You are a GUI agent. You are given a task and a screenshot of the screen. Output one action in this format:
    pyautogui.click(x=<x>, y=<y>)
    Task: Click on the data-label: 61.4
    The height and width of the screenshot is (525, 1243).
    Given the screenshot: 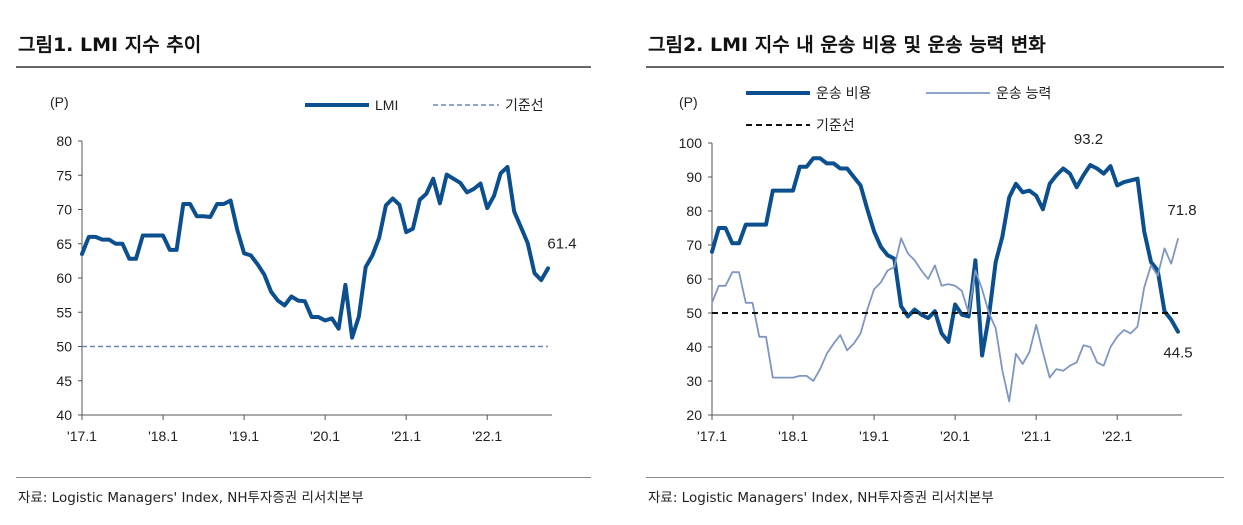 What is the action you would take?
    pyautogui.click(x=561, y=243)
    